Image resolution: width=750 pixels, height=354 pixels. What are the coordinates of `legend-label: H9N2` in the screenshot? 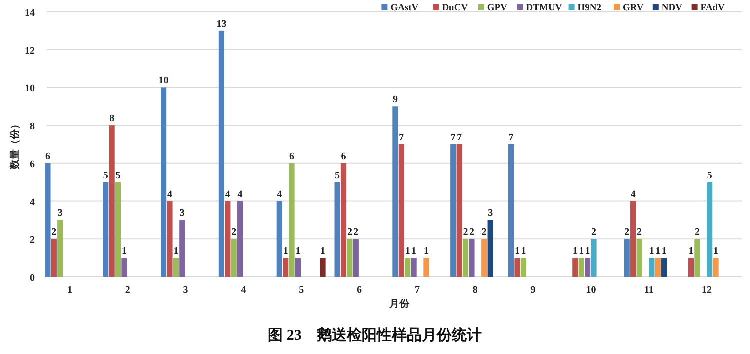 It's located at (590, 9).